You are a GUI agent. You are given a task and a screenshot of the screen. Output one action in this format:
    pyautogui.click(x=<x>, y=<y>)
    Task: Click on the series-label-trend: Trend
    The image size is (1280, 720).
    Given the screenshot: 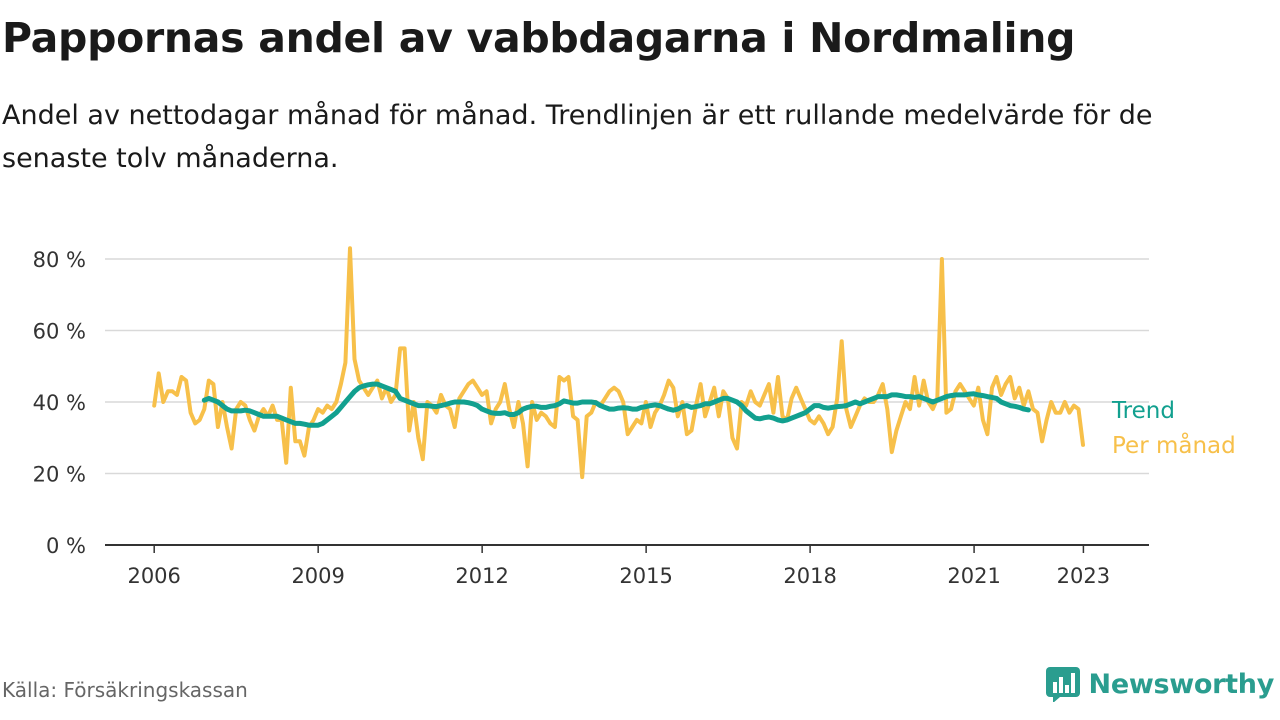 What is the action you would take?
    pyautogui.click(x=1143, y=411)
    